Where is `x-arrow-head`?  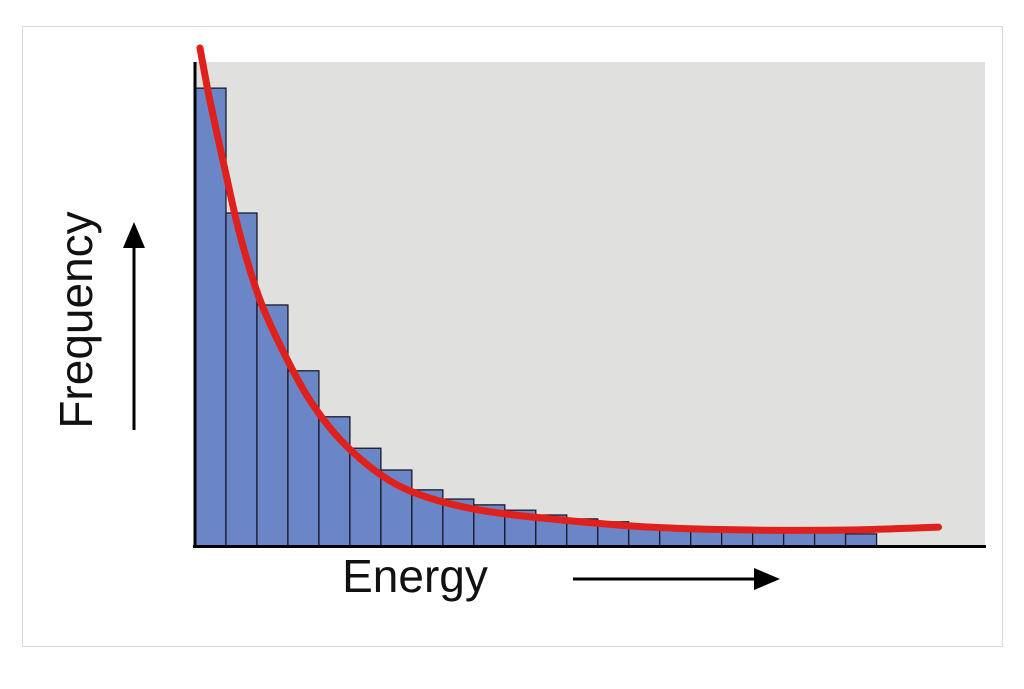
x-arrow-head is located at coordinates (767, 579).